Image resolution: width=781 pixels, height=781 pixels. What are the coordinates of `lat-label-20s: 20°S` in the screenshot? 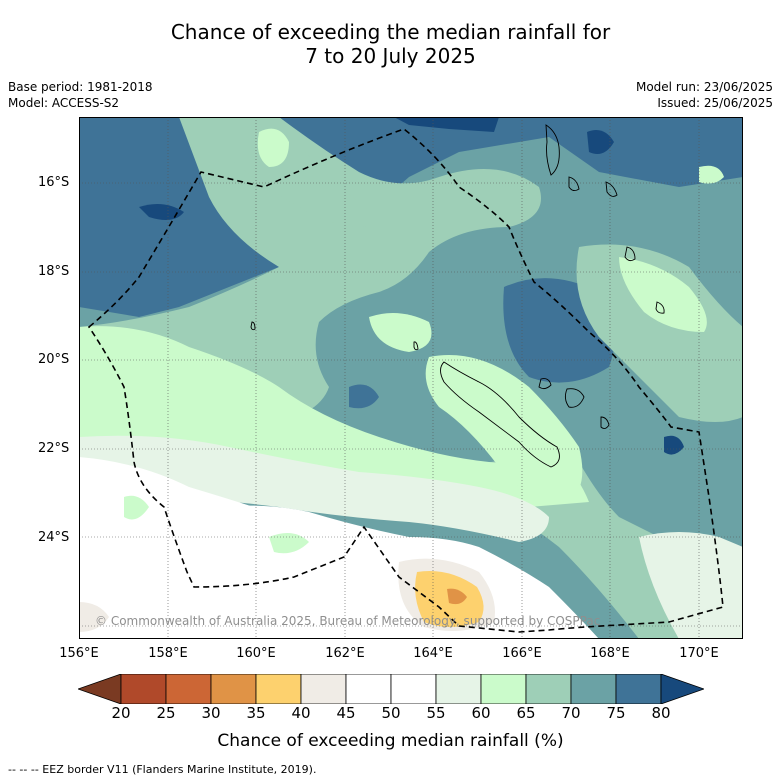 It's located at (54, 359).